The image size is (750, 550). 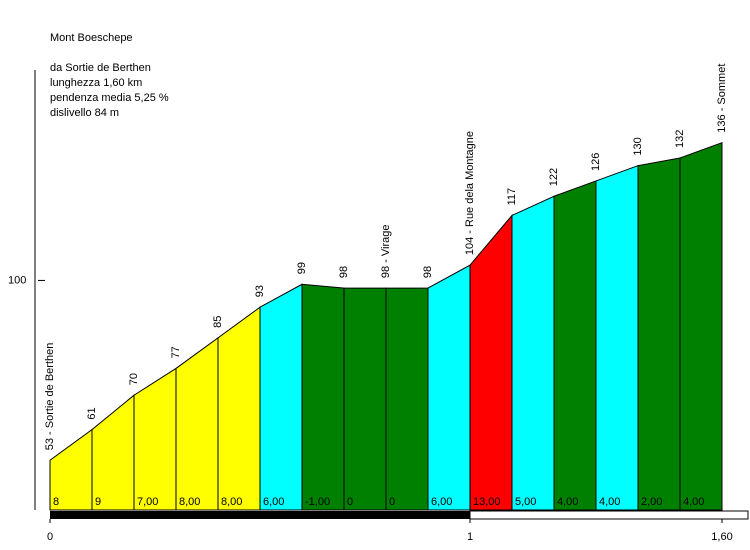 I want to click on x-tick-label: 1, so click(x=470, y=537).